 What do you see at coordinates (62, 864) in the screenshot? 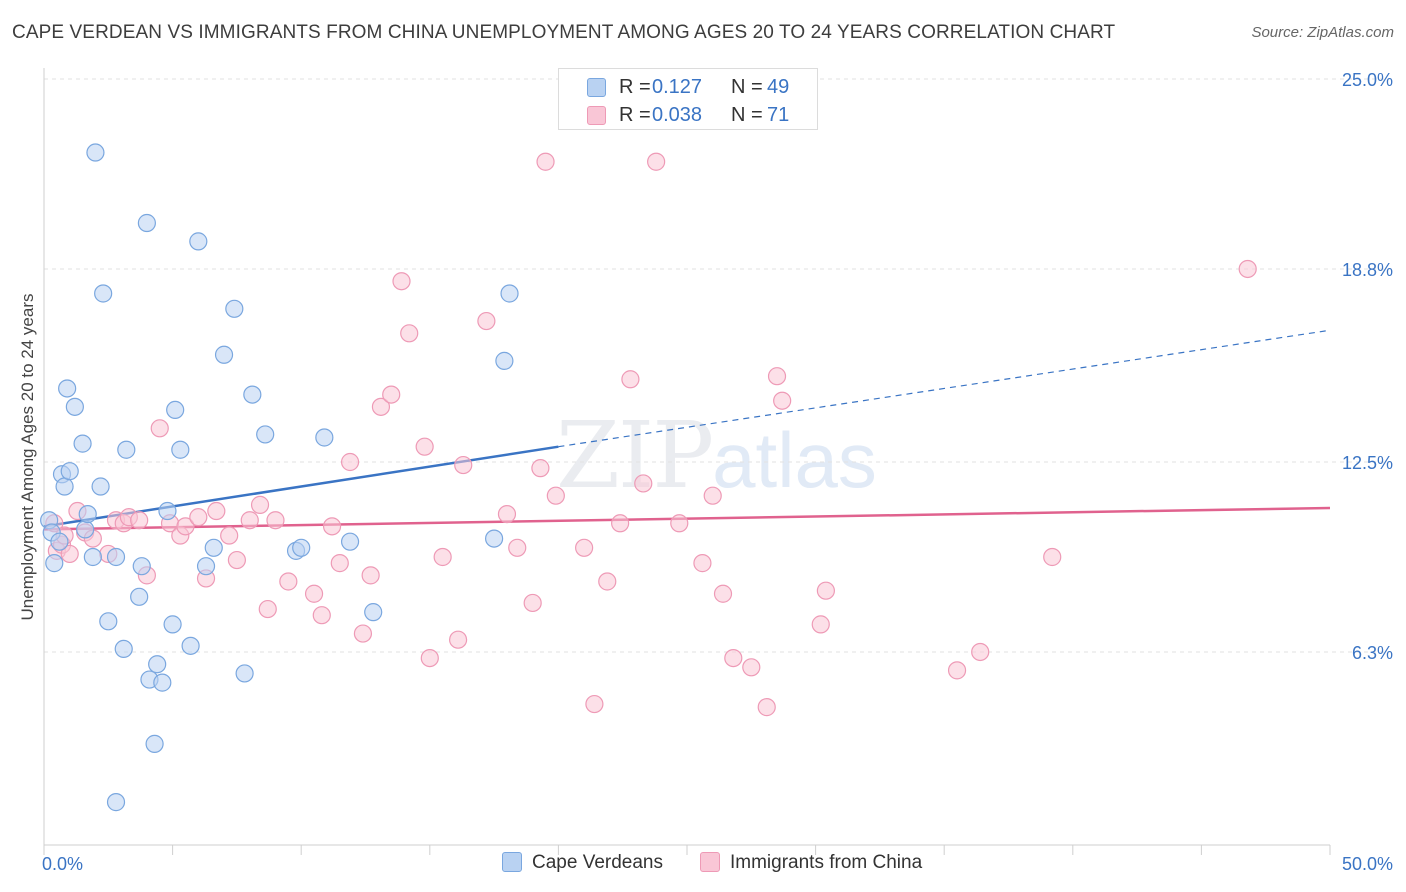
I see `x-tick-label: 0.0%` at bounding box center [62, 864].